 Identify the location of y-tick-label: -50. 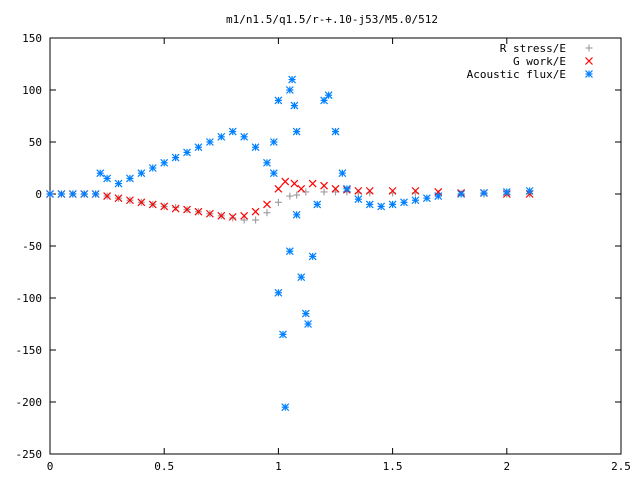
(32, 246).